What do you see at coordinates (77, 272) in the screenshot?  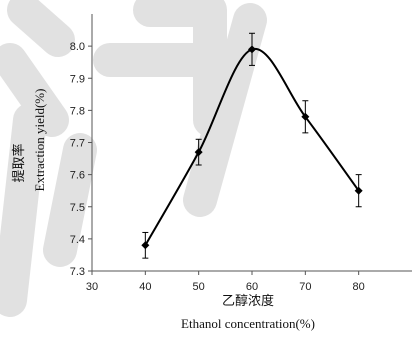 I see `y-tick-label: 7.3` at bounding box center [77, 272].